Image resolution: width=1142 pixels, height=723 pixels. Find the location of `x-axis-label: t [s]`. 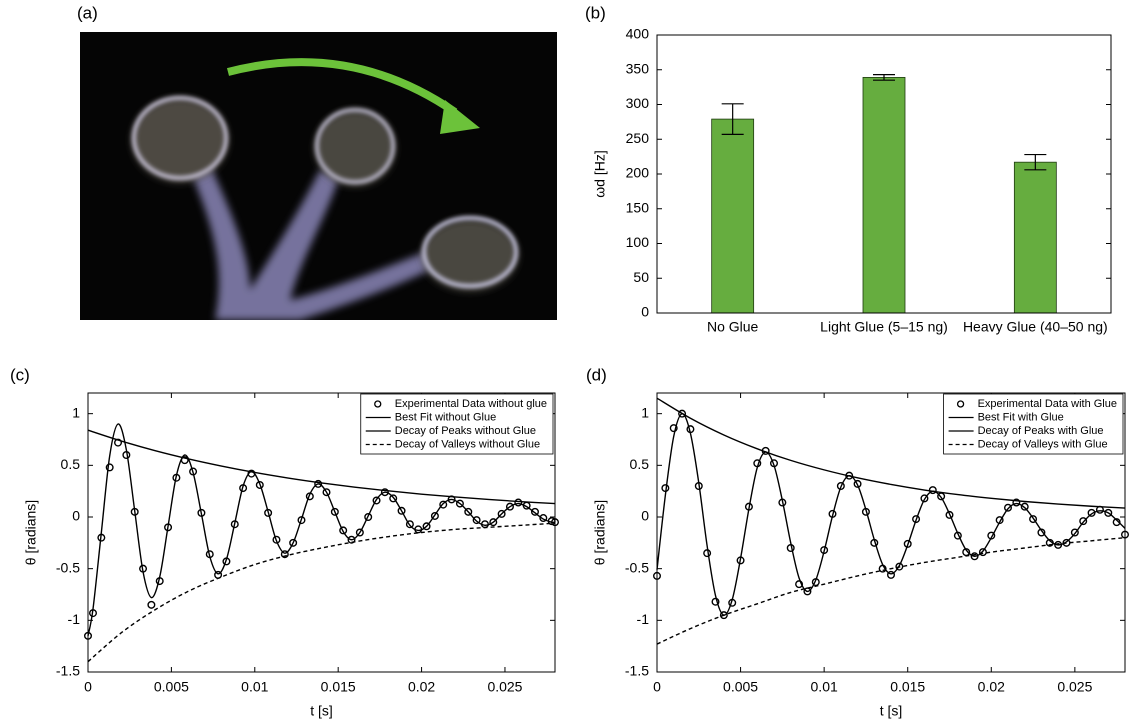

x-axis-label: t [s] is located at coordinates (321, 711).